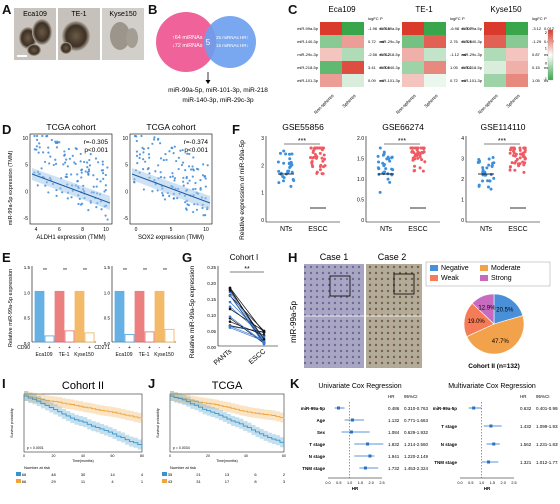 The height and width of the screenshot is (504, 560). Describe the element at coordinates (83, 407) in the screenshot. I see `km-curve` at that location.